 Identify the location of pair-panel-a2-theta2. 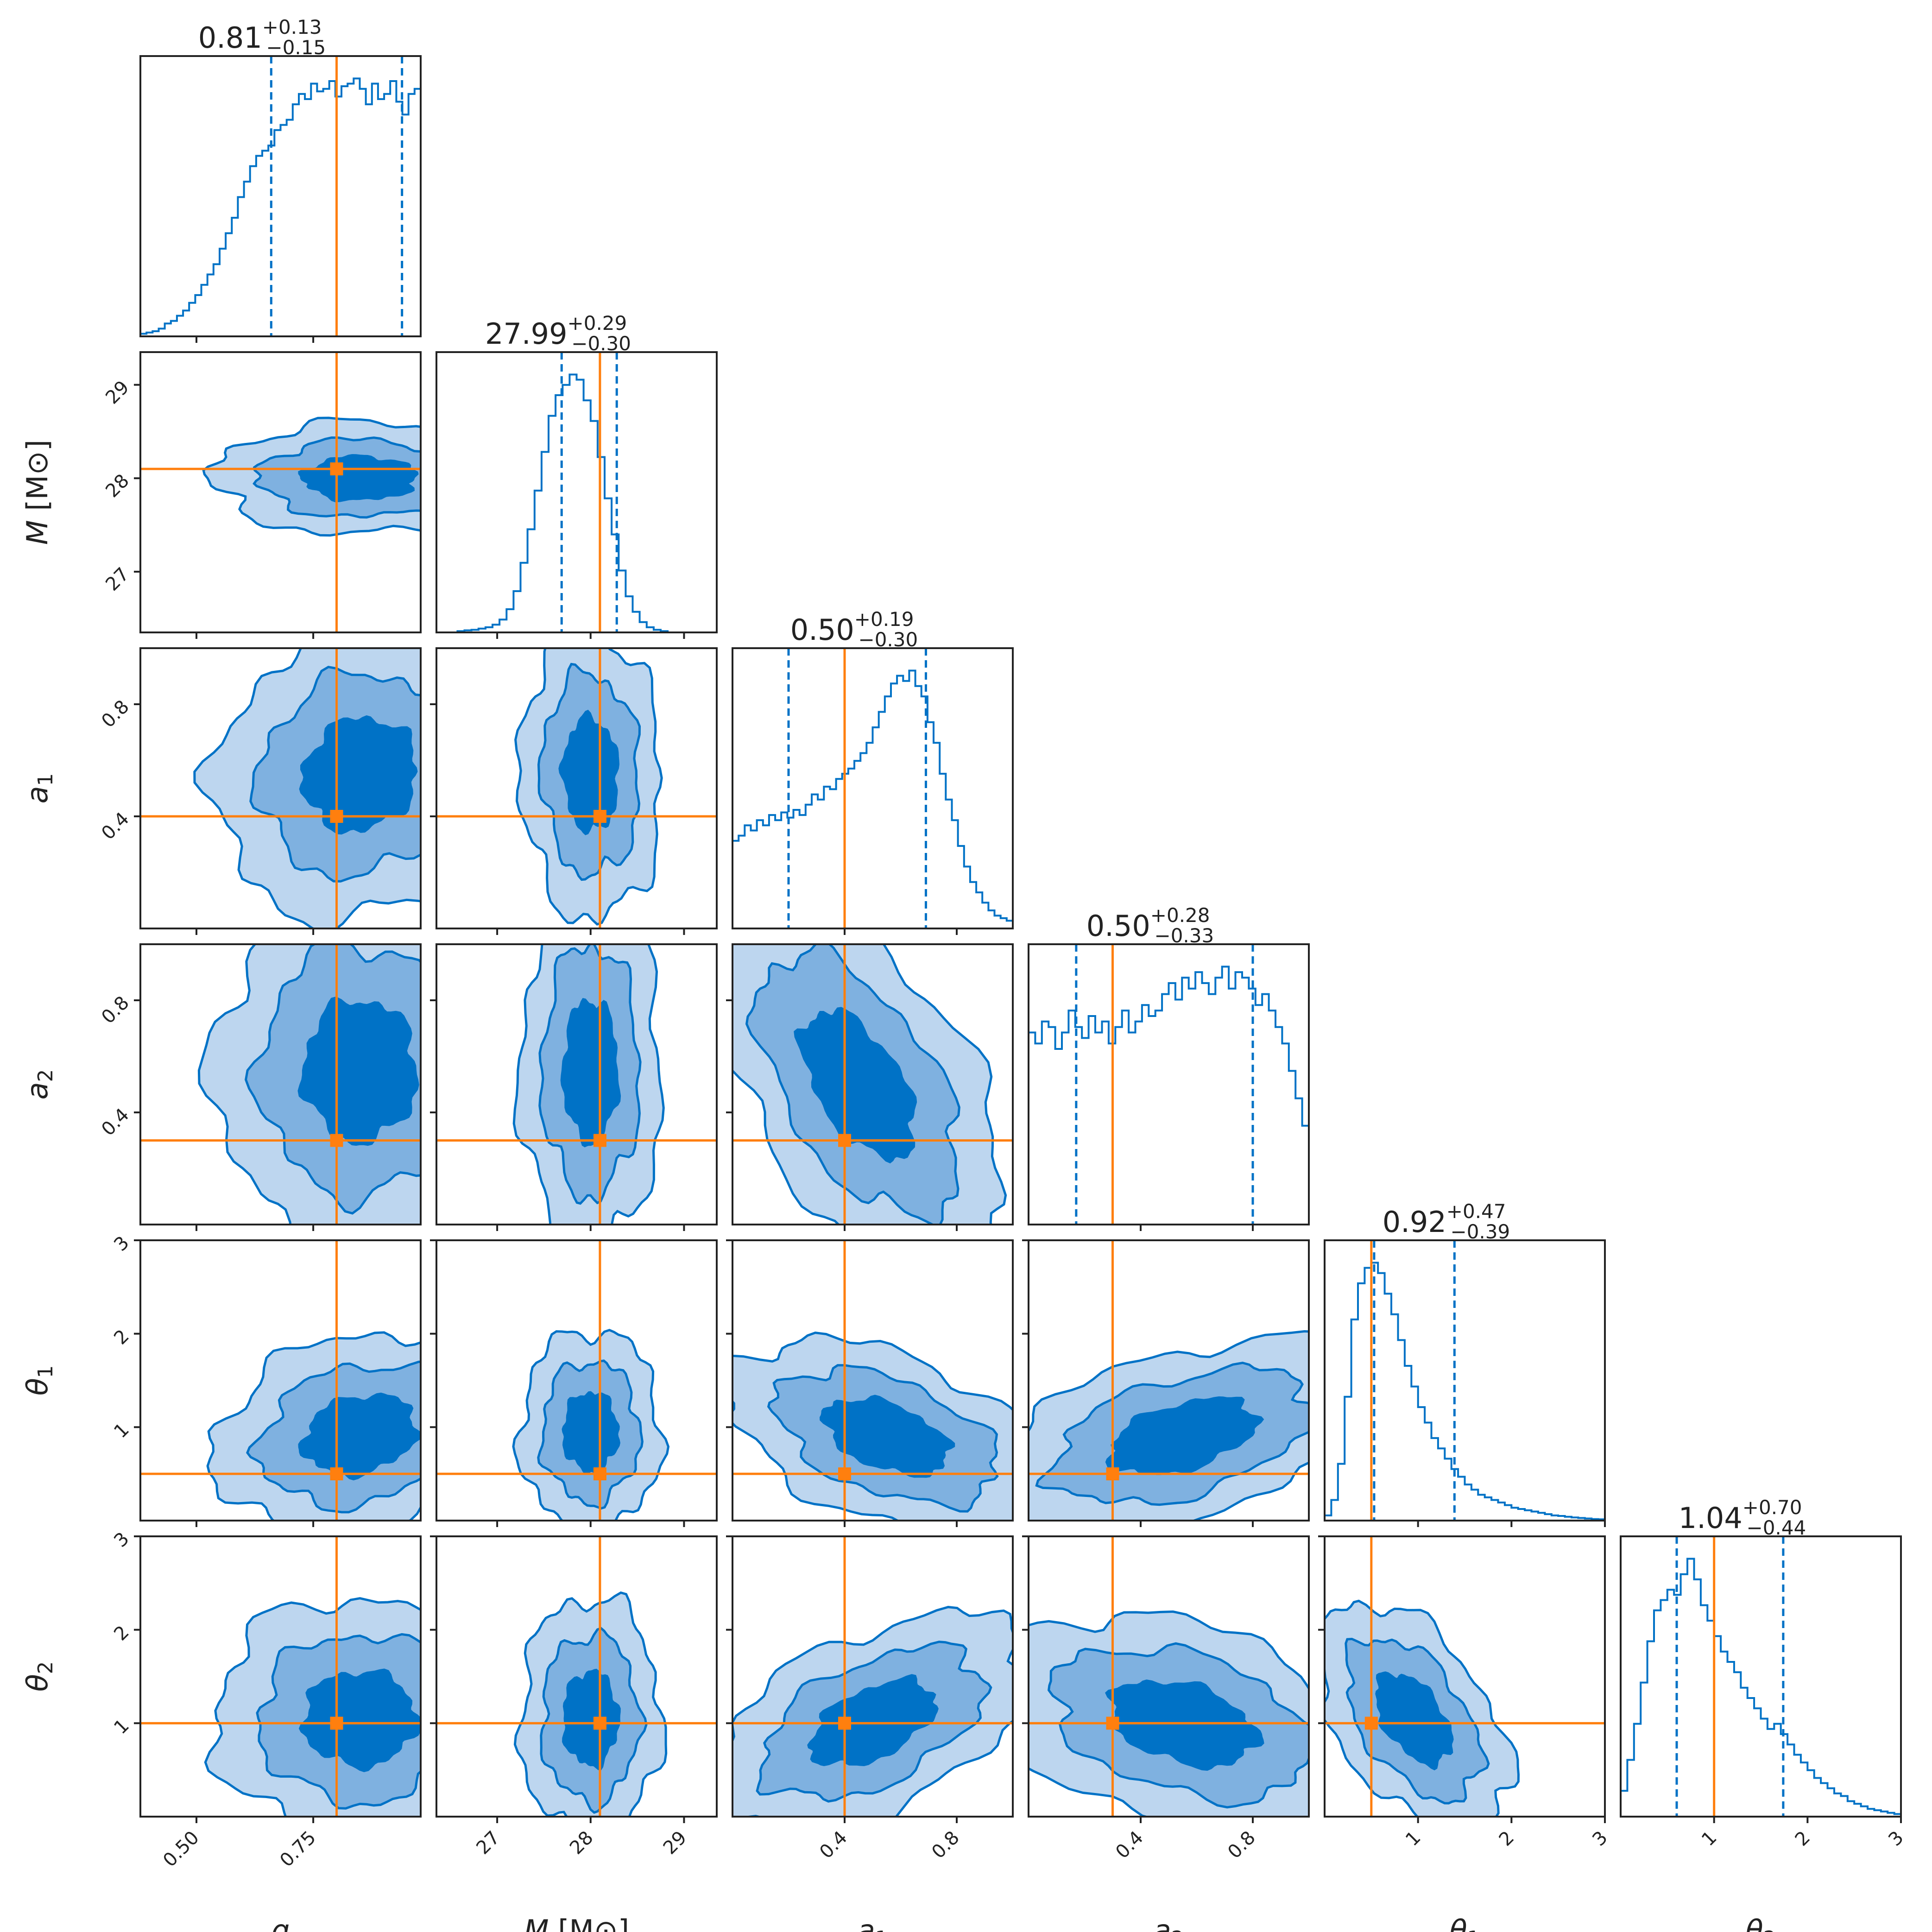
(1169, 1677).